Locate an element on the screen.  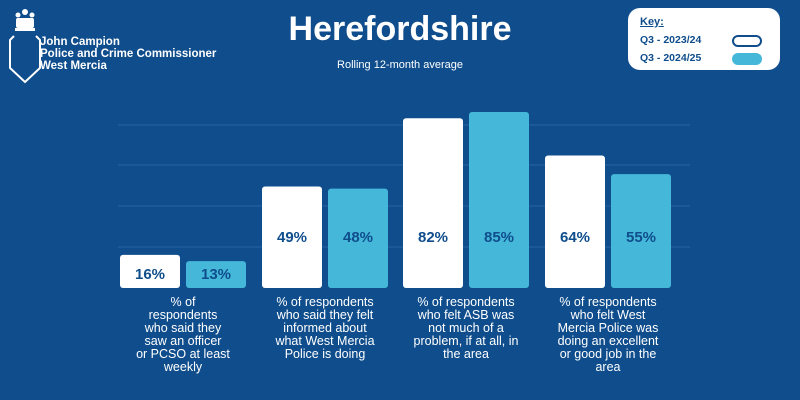
bar-2024-25-cat4 is located at coordinates (641, 231).